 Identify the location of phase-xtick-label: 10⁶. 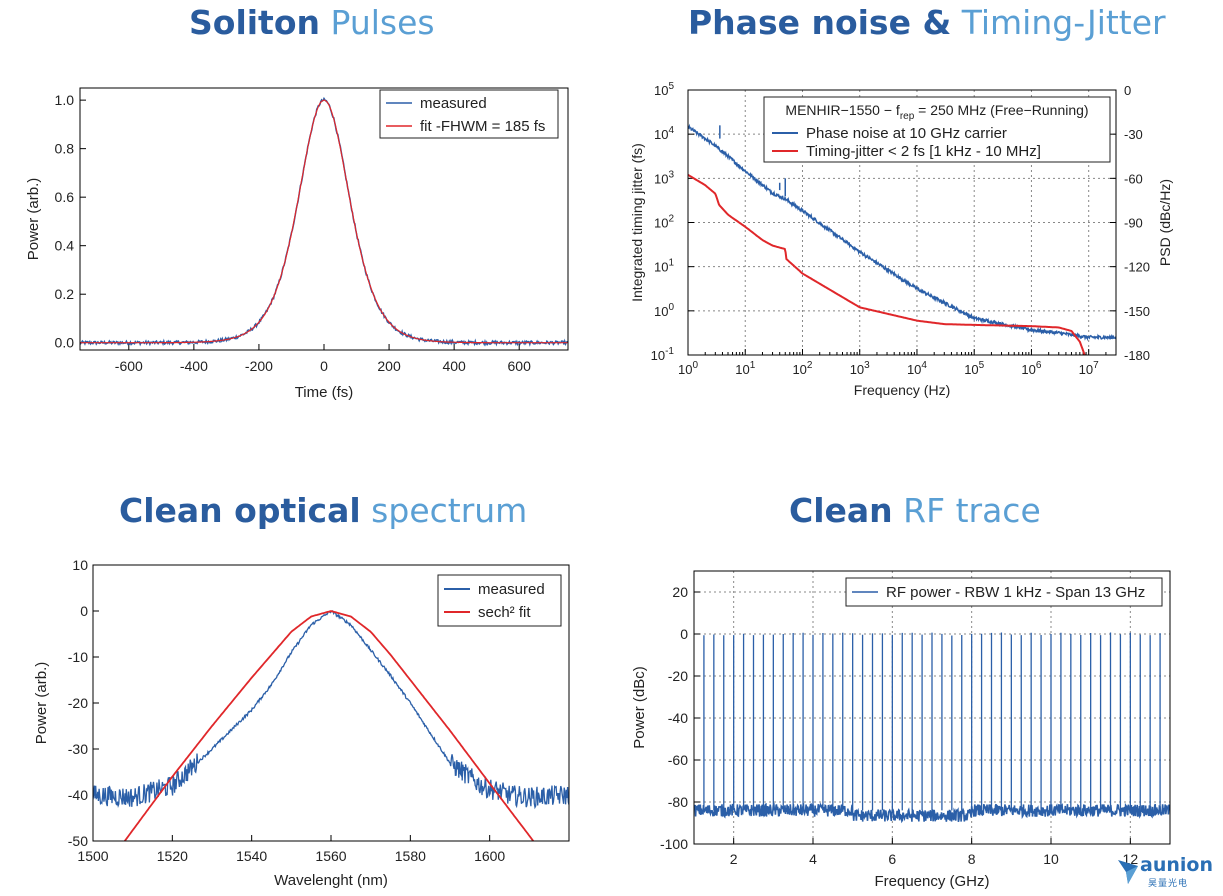
(1031, 368).